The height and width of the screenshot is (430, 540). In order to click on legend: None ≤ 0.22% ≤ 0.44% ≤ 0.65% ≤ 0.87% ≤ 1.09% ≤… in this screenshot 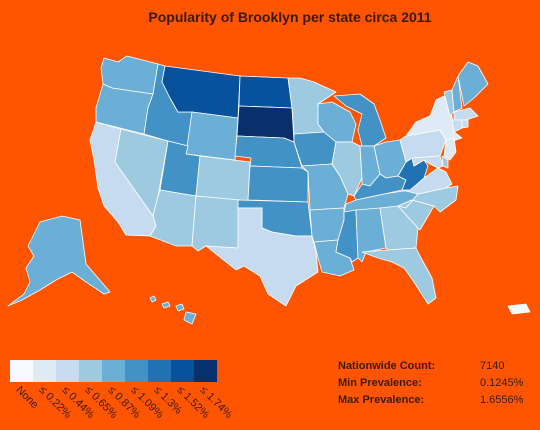, I will do `click(122, 395)`.